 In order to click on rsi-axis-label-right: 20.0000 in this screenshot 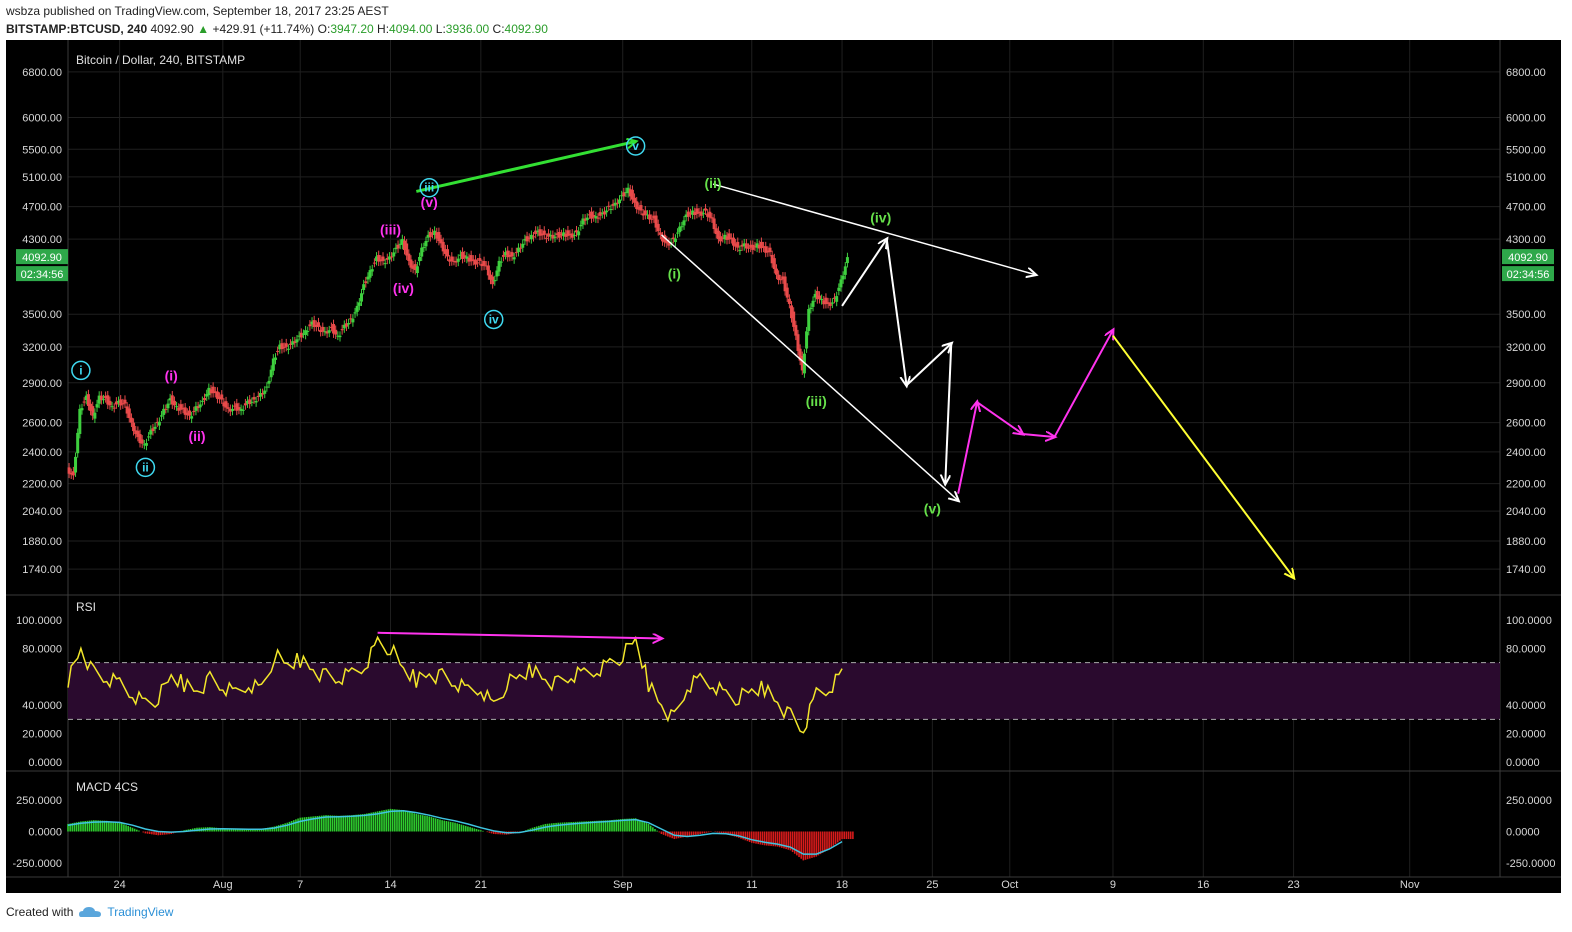, I will do `click(1526, 735)`.